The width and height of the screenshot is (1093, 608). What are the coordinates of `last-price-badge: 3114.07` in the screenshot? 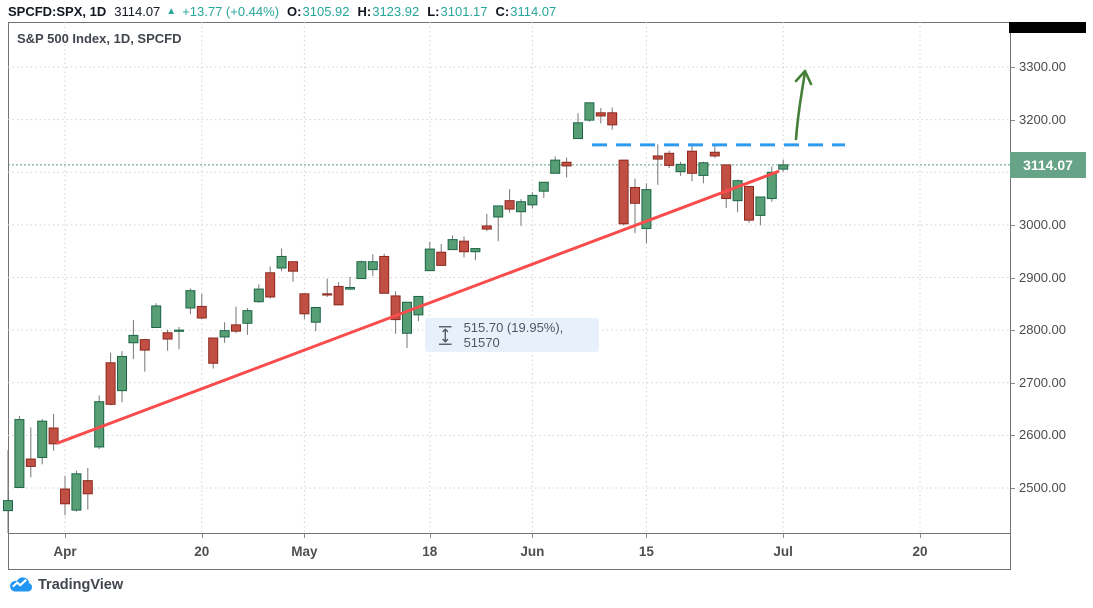 It's located at (1048, 164).